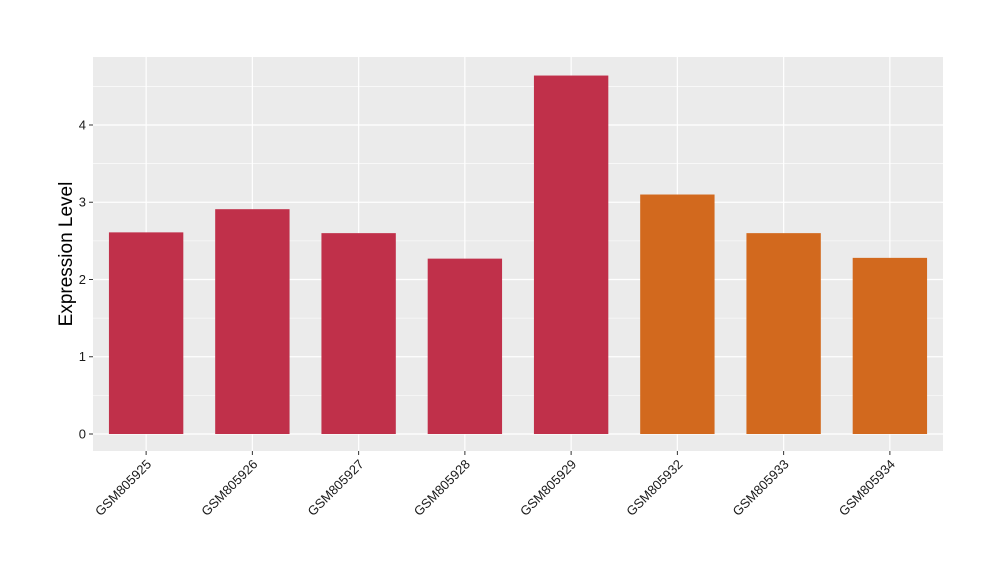  Describe the element at coordinates (82, 124) in the screenshot. I see `y-tick-label: 4` at that location.